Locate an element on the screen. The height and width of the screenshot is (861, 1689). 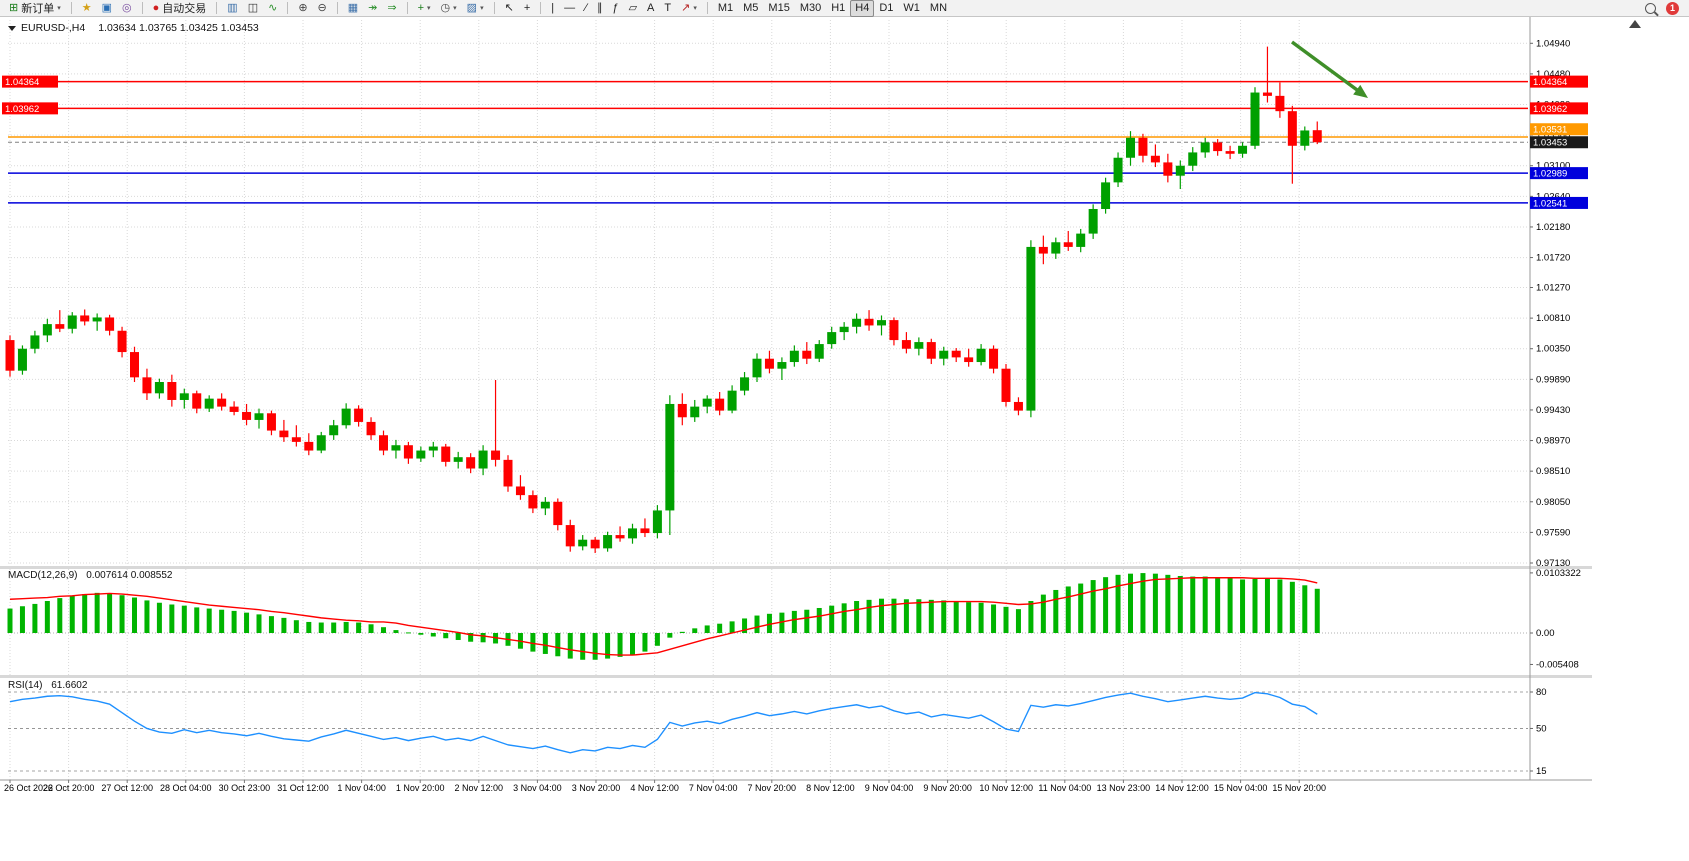
zoom-in-icon: ⊕ is located at coordinates (303, 7).